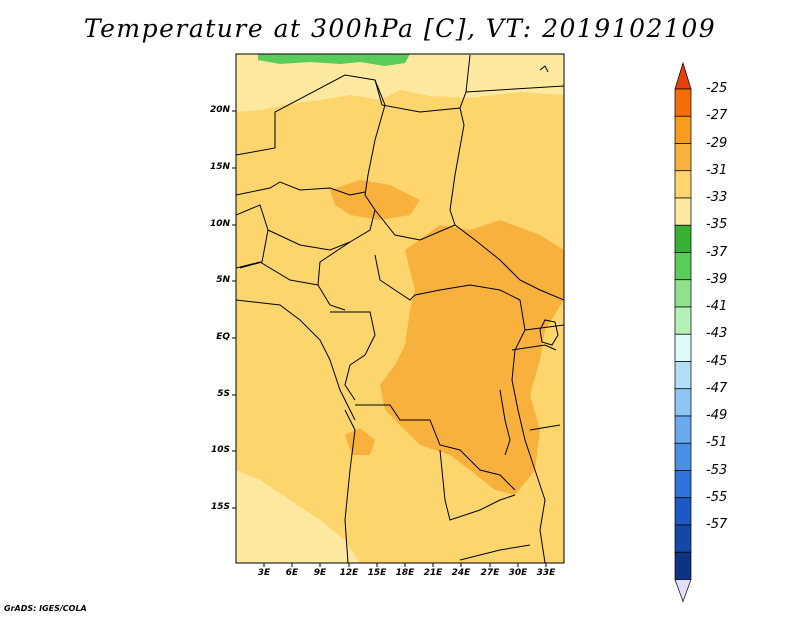 This screenshot has width=800, height=618. What do you see at coordinates (292, 573) in the screenshot?
I see `lon-label: 6E` at bounding box center [292, 573].